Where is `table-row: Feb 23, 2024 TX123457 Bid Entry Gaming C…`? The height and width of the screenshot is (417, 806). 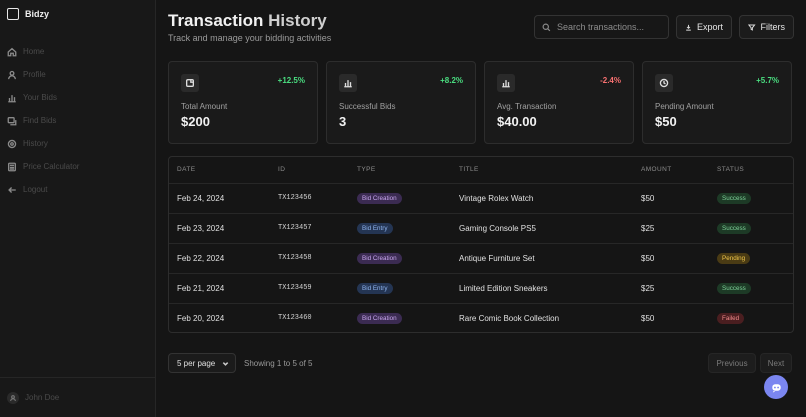 table-row: Feb 23, 2024 TX123457 Bid Entry Gaming C… is located at coordinates (481, 228).